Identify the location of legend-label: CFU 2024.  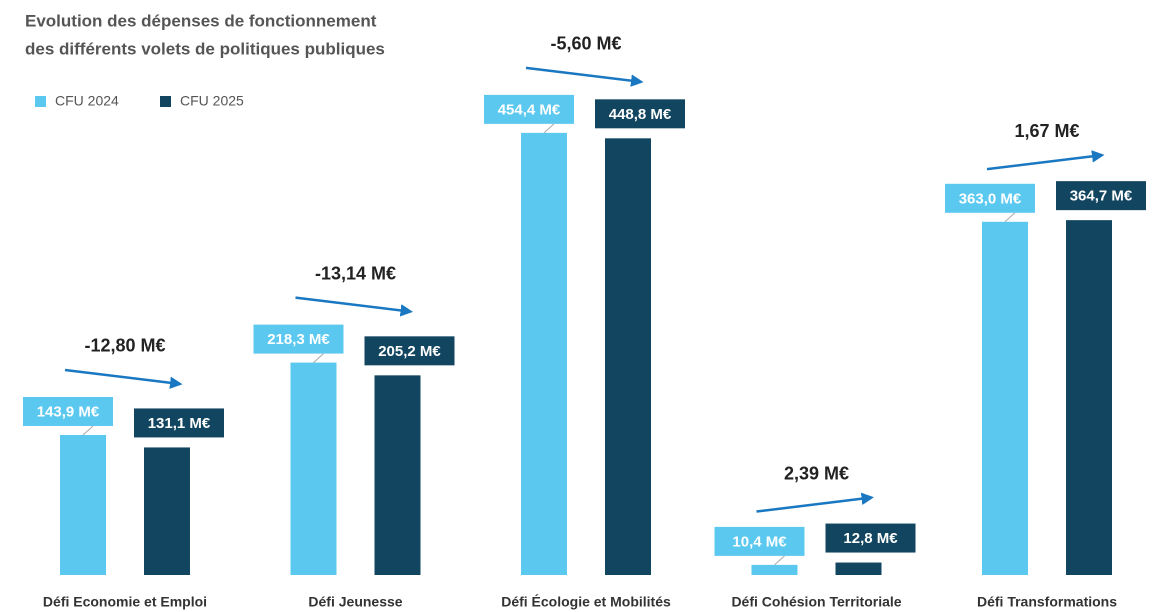
(87, 101).